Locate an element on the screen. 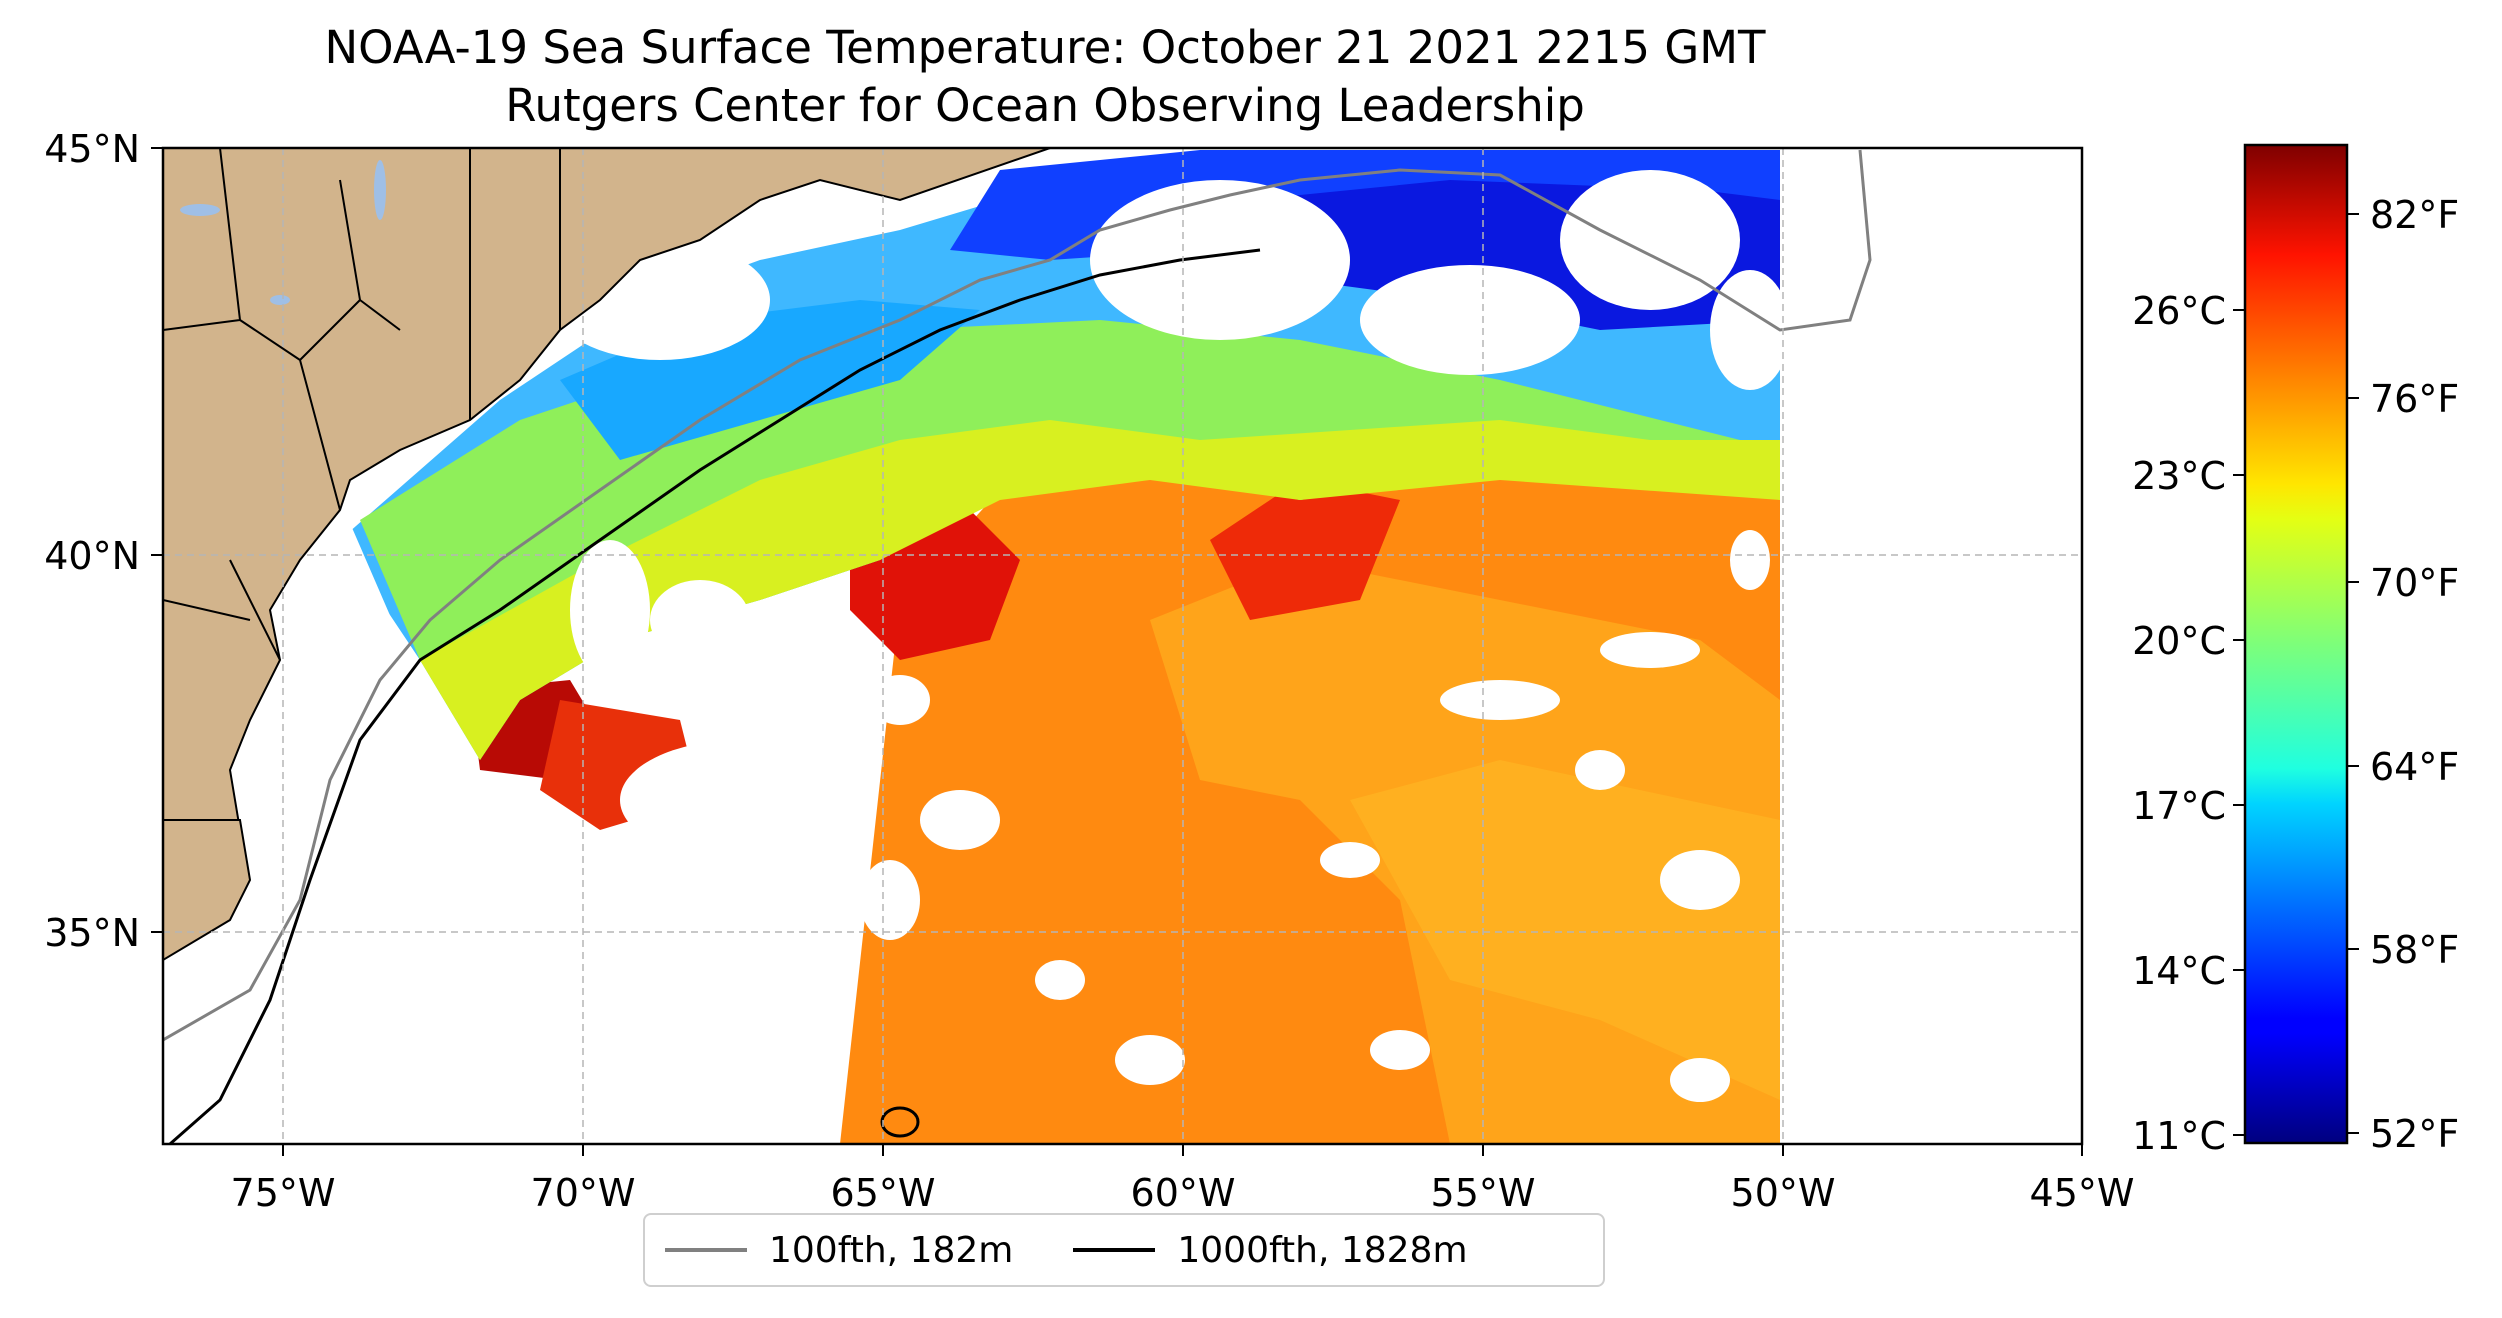 The width and height of the screenshot is (2502, 1318). lon-tick-label: 65°W is located at coordinates (883, 1193).